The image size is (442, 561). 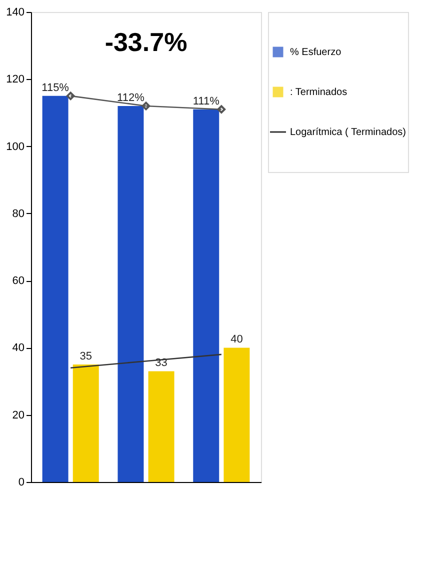 What do you see at coordinates (15, 146) in the screenshot?
I see `y-tick-label: 100` at bounding box center [15, 146].